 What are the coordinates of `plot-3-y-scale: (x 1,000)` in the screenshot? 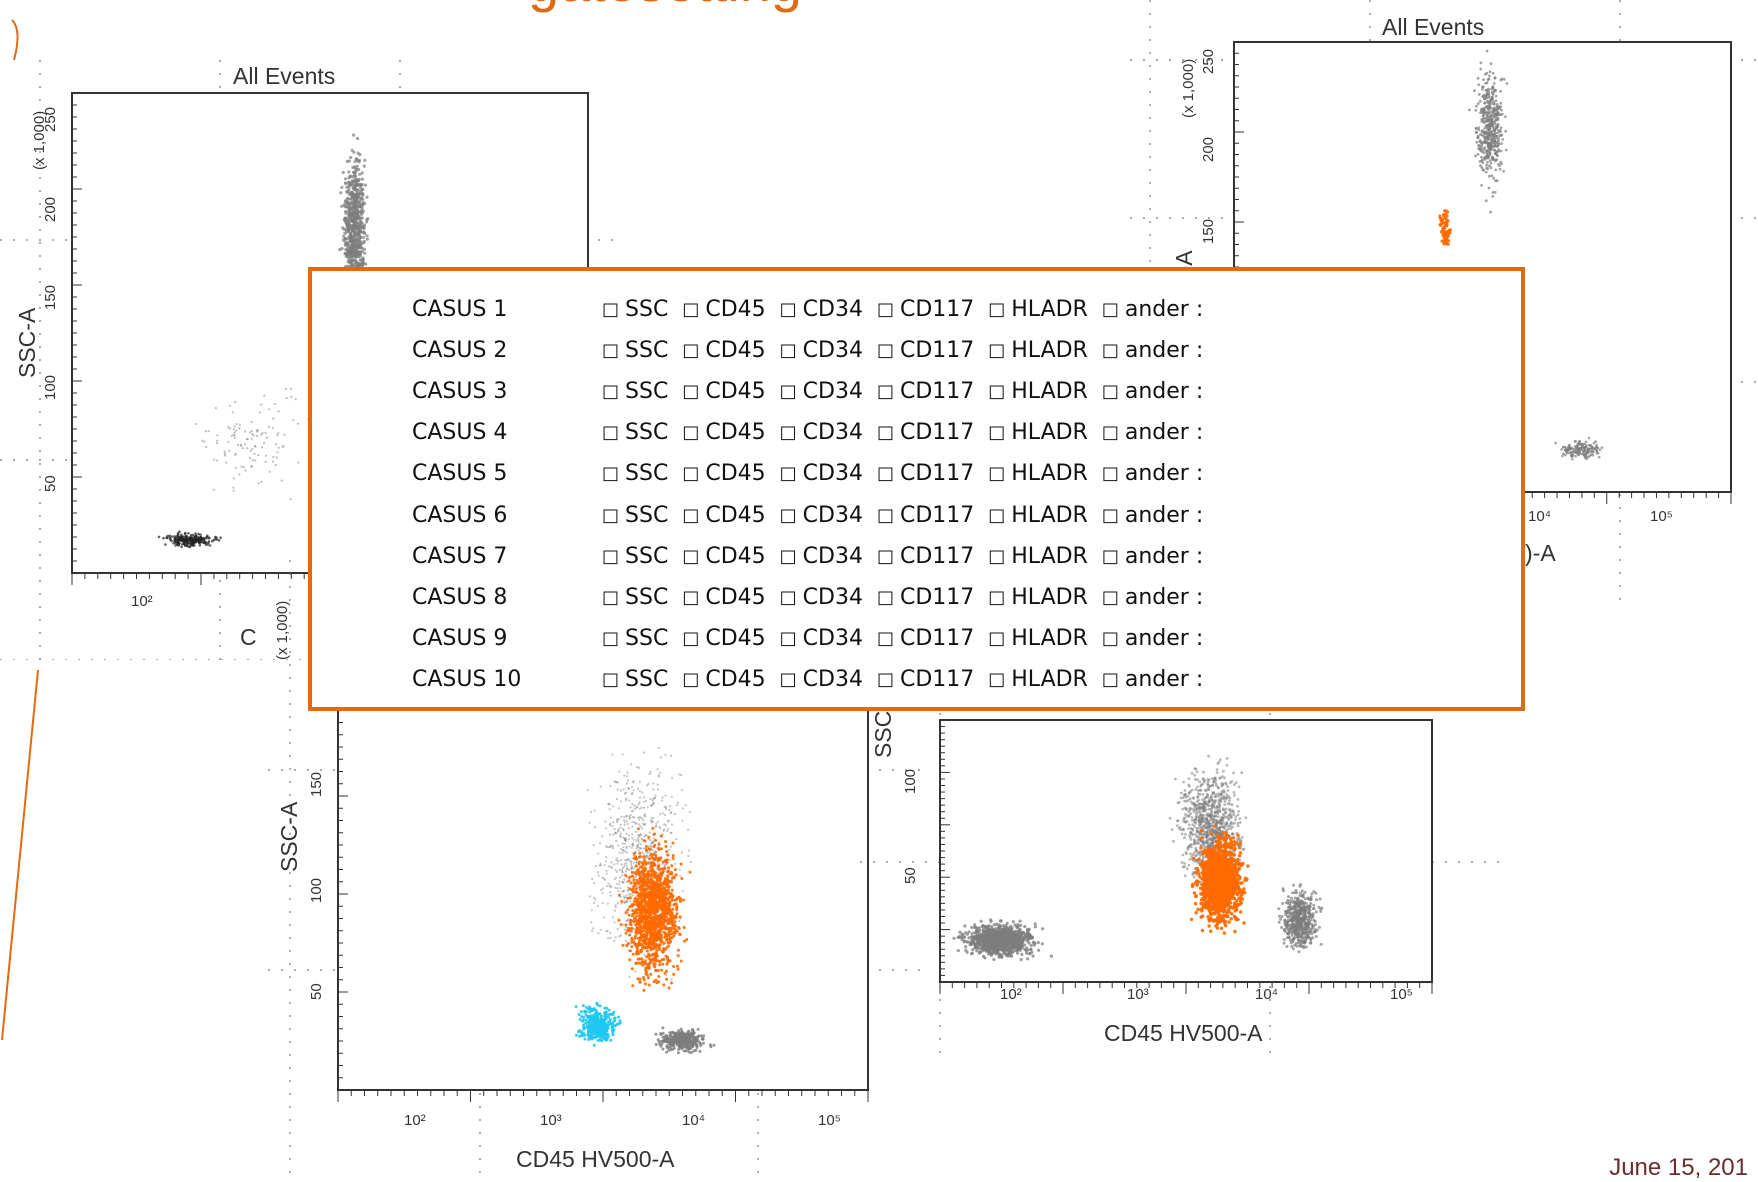 It's located at (282, 630).